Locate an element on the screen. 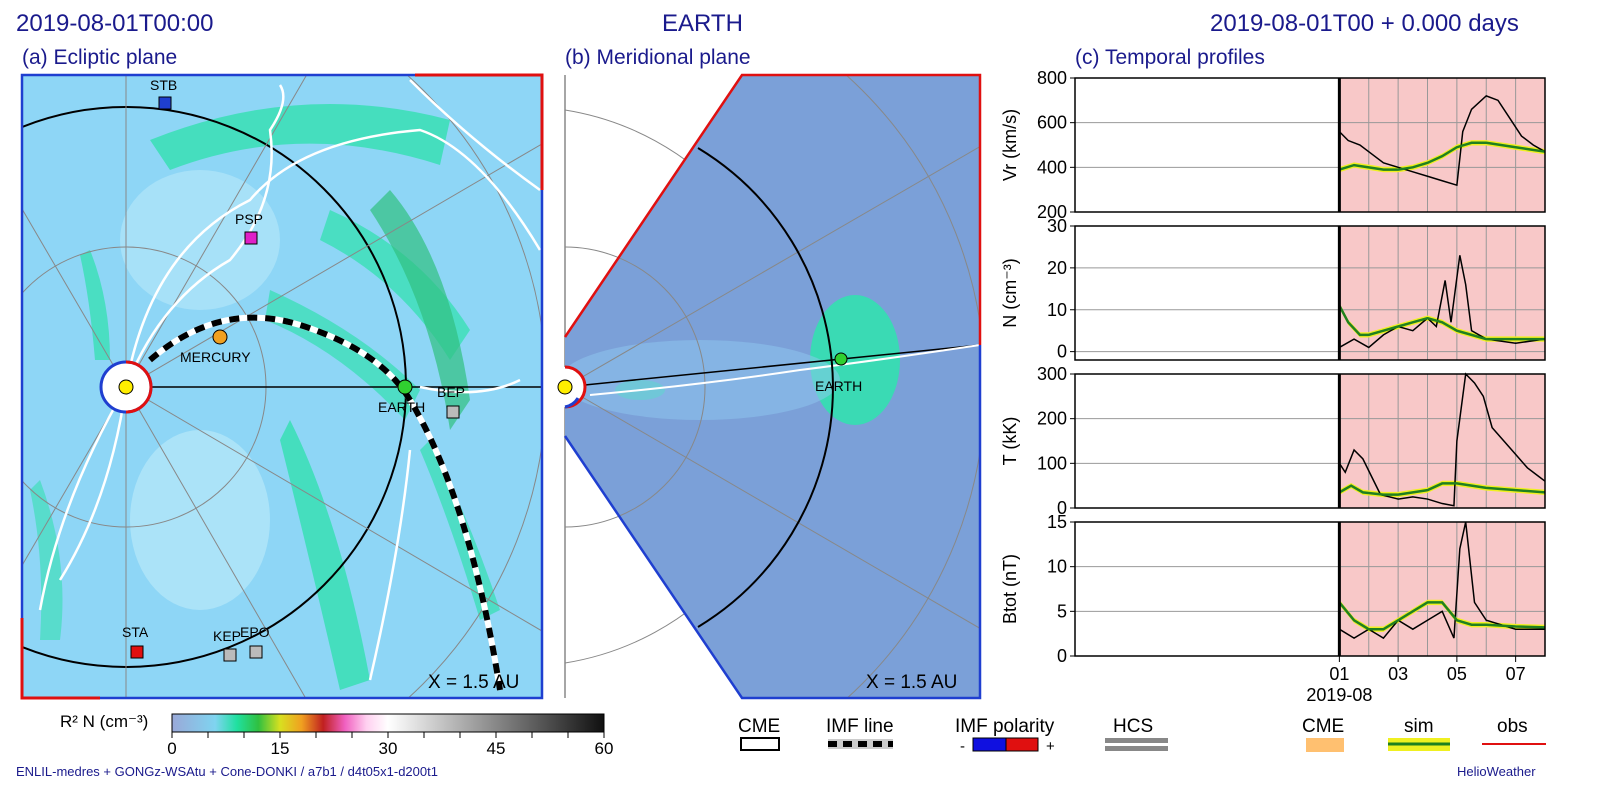 This screenshot has width=1600, height=800. footer-brand: HelioWeather is located at coordinates (1496, 771).